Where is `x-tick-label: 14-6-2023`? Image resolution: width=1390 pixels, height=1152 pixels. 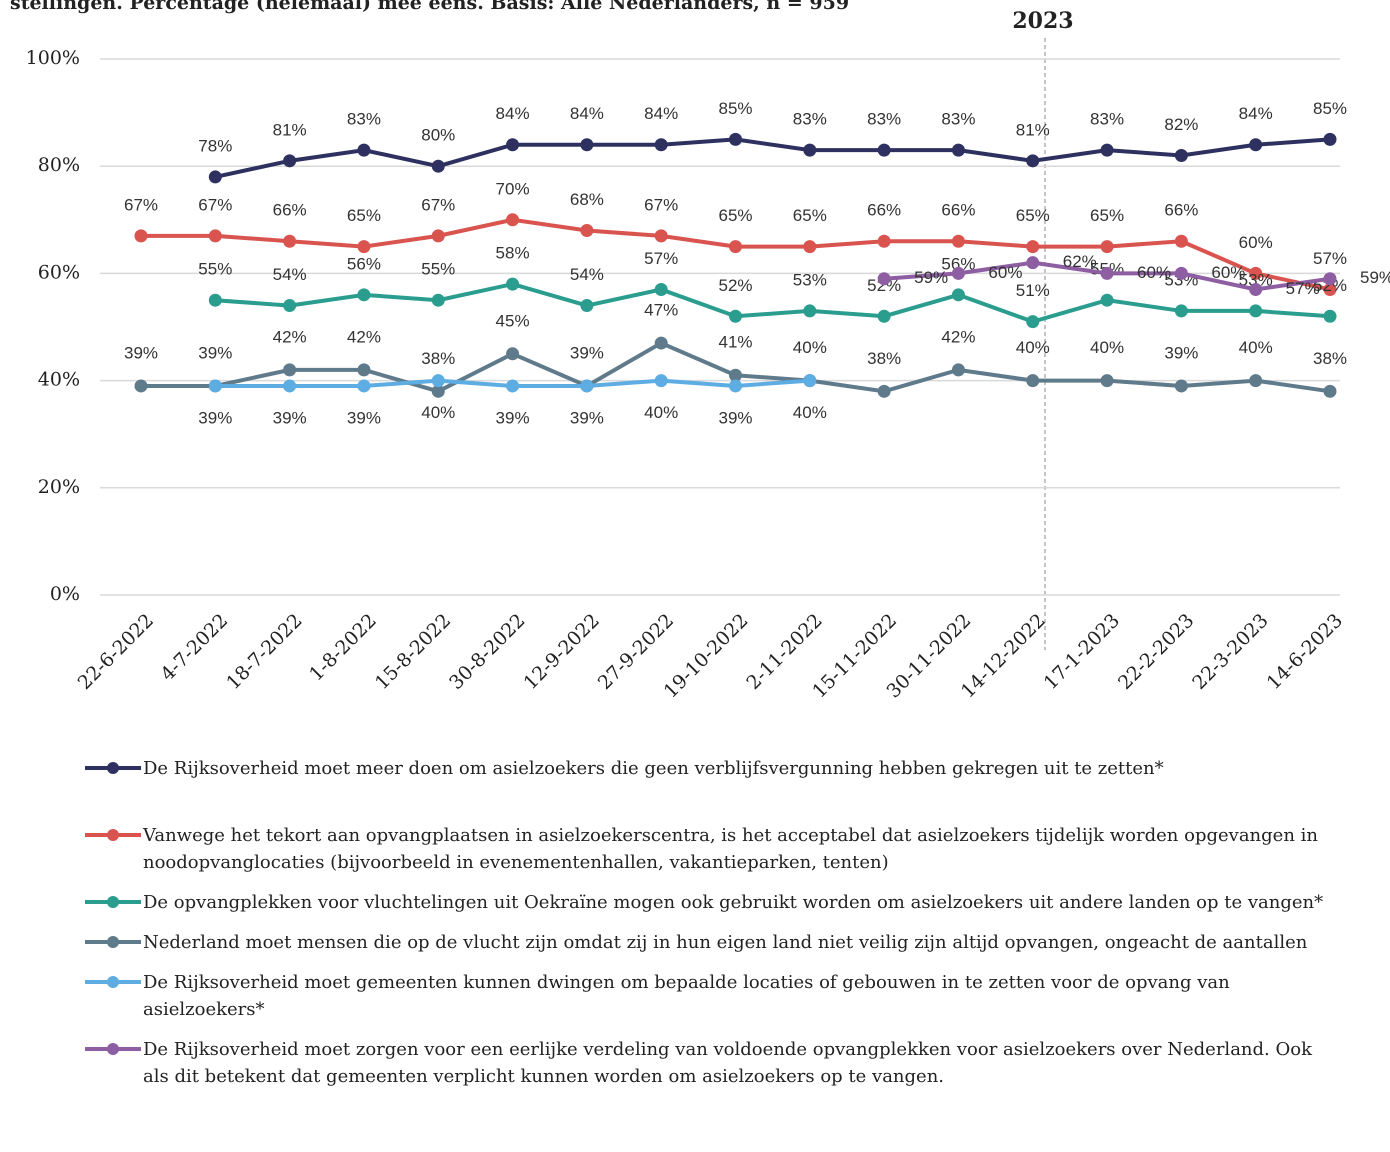 x-tick-label: 14-6-2023 is located at coordinates (1305, 652).